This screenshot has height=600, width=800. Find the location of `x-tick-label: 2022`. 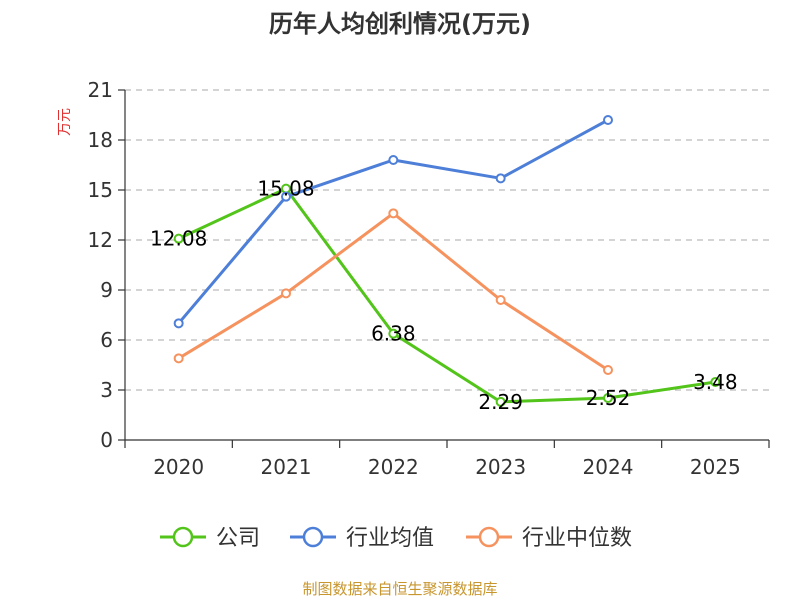

x-tick-label: 2022 is located at coordinates (393, 467).